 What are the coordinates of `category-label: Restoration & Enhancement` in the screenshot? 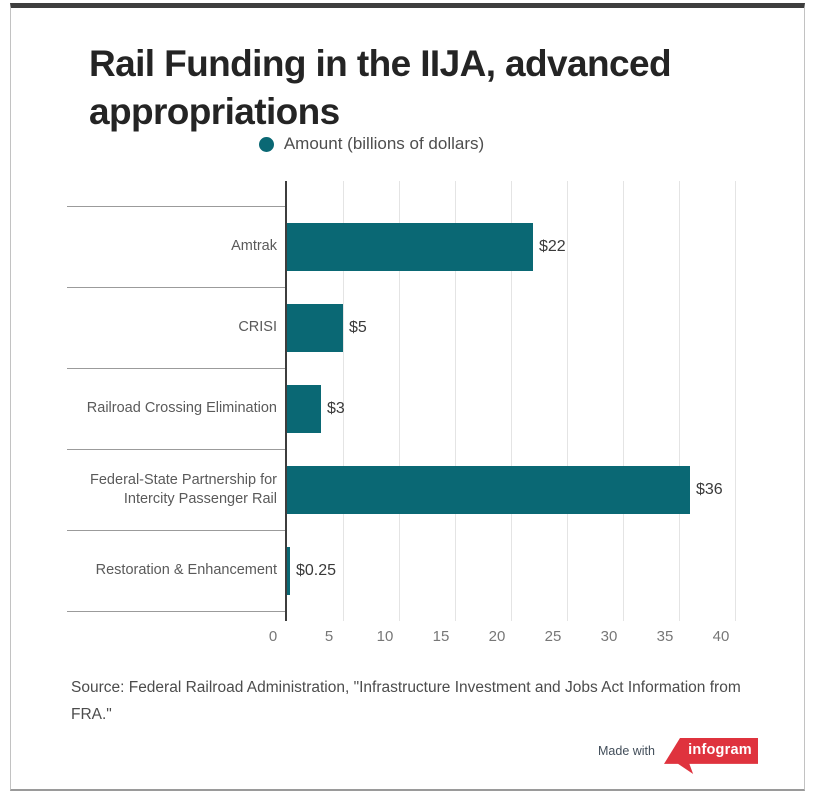 It's located at (186, 570).